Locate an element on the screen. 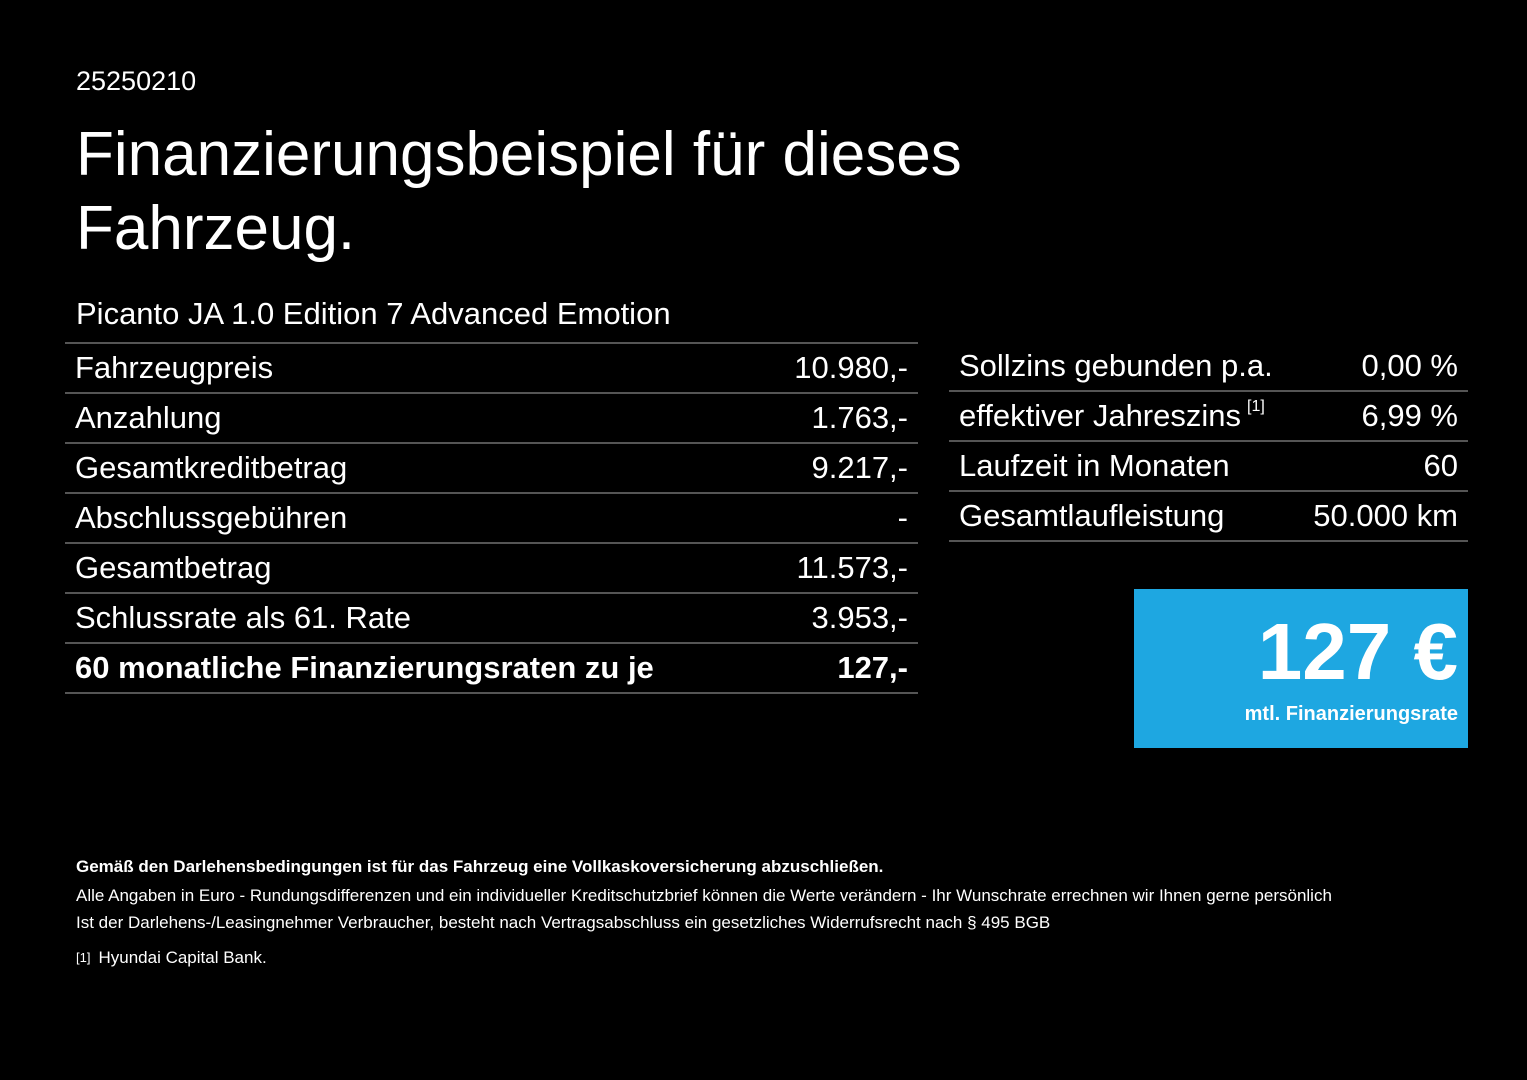  row-value: 127,- is located at coordinates (872, 667).